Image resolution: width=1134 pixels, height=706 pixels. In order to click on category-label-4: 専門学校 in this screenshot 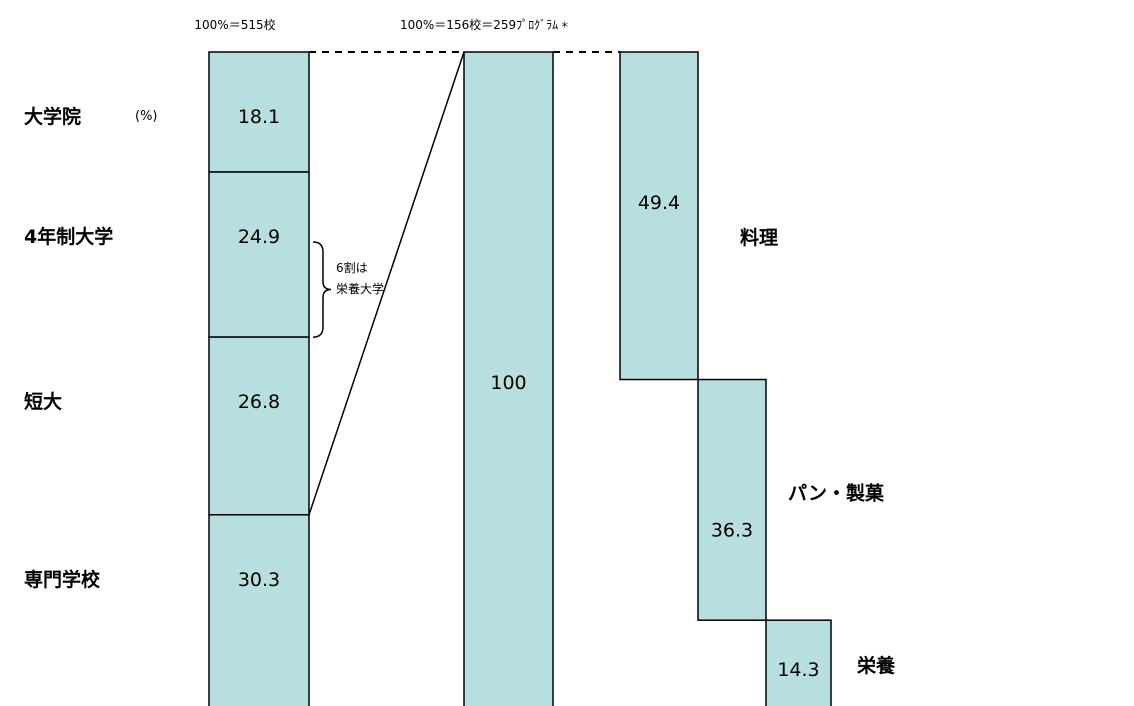, I will do `click(62, 579)`.